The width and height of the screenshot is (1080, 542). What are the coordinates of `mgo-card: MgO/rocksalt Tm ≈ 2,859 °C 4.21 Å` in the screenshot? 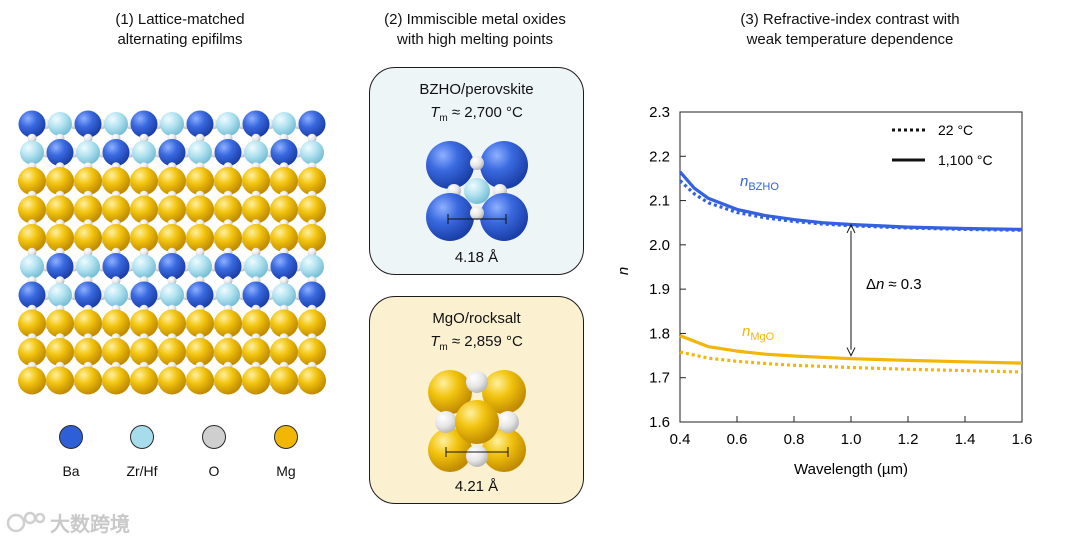 It's located at (476, 400).